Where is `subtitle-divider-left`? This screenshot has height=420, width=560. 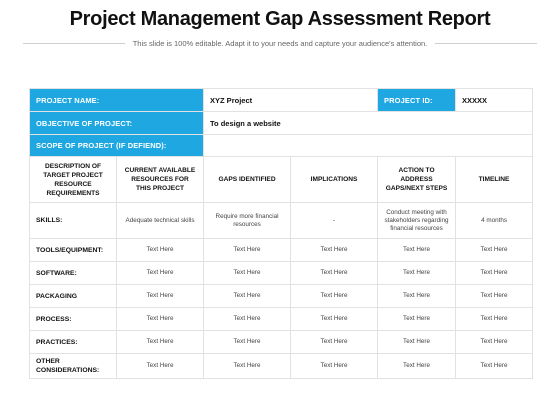
subtitle-divider-left is located at coordinates (73, 43).